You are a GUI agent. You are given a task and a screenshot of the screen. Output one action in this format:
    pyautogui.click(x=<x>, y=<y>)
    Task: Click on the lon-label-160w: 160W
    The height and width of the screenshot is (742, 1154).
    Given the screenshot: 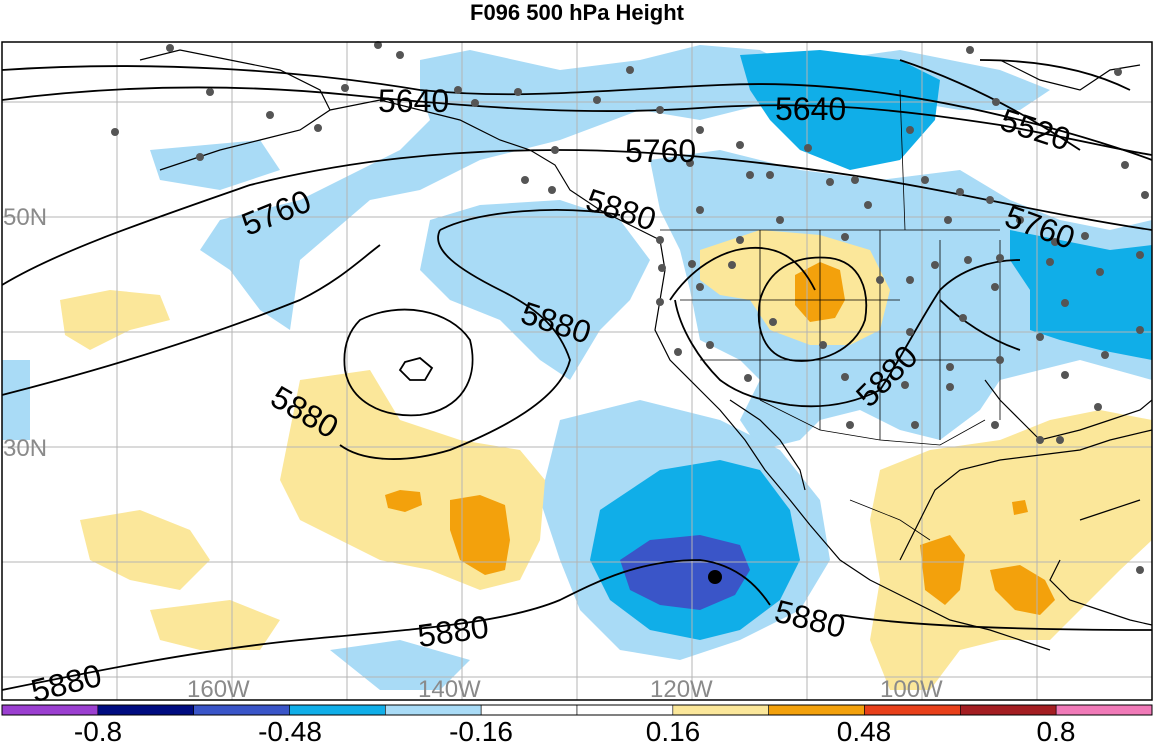 What is the action you would take?
    pyautogui.click(x=218, y=689)
    